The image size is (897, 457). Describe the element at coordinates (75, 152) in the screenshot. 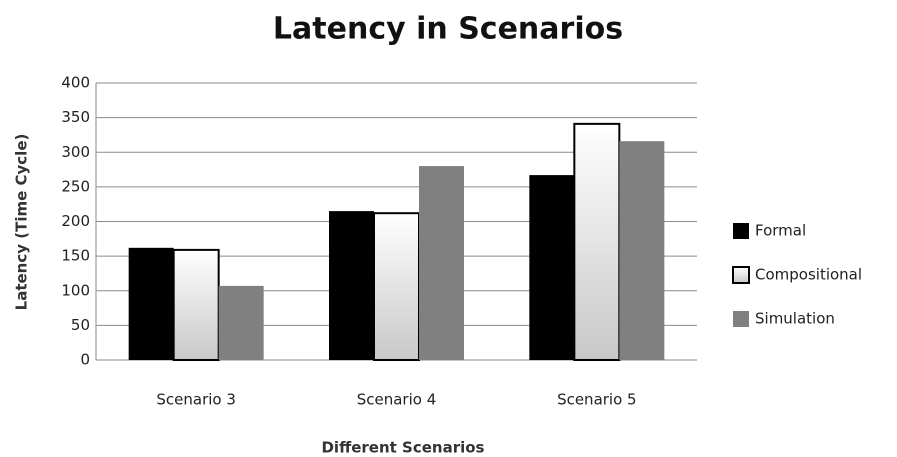

I see `y-tick-label: 300` at that location.